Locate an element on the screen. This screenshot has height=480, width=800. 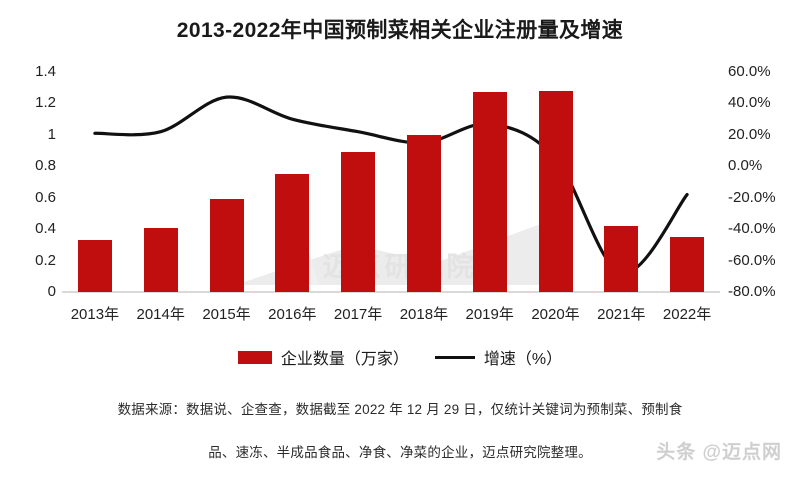
bar-2016年 is located at coordinates (292, 233).